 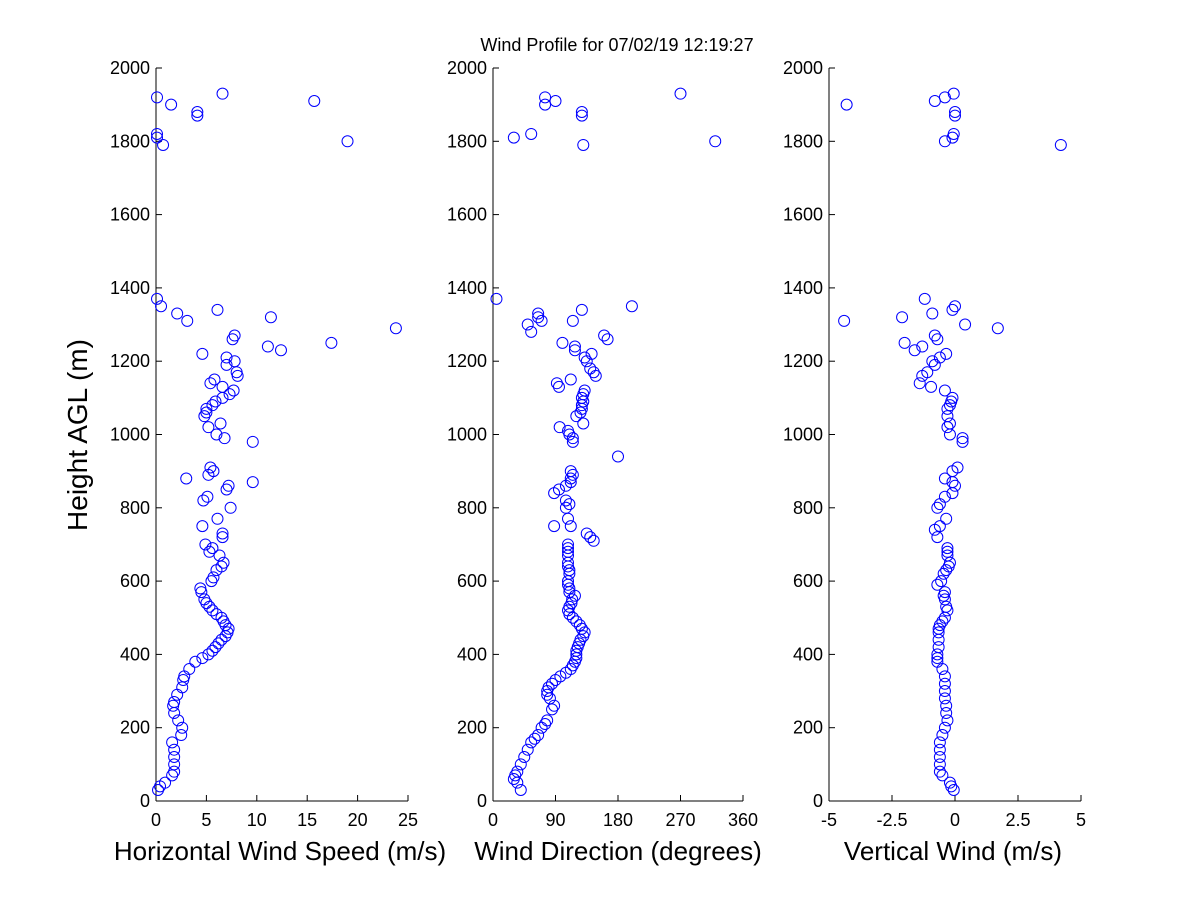 I want to click on x-tick-label: 25, so click(x=408, y=820).